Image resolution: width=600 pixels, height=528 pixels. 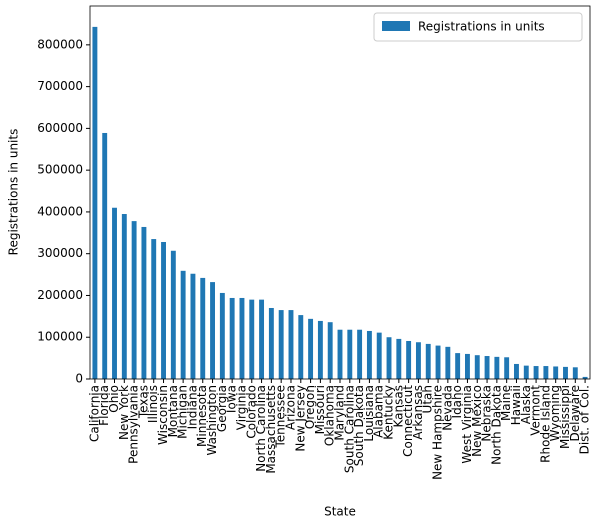 I want to click on y-tick-label: 500000, so click(x=60, y=170).